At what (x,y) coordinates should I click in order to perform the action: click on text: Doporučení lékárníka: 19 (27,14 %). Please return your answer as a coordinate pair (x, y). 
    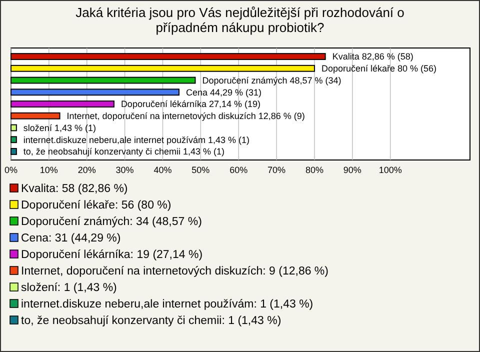
    Looking at the image, I should click on (112, 255).